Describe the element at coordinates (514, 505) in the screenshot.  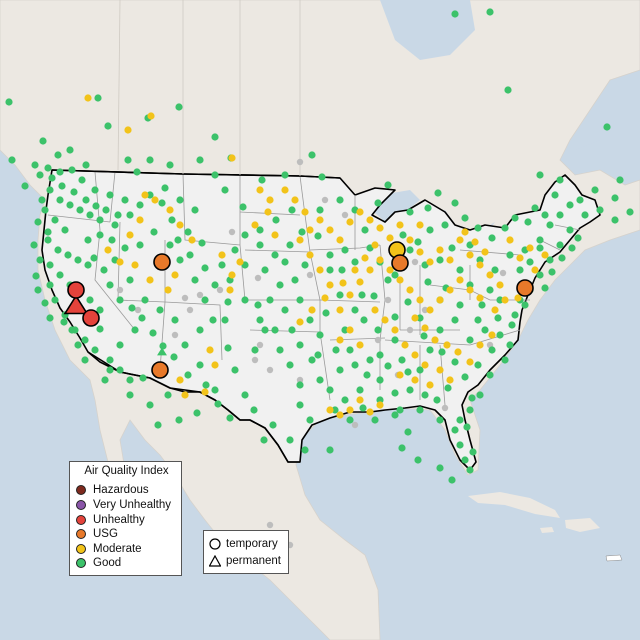
I see `cuba-island` at that location.